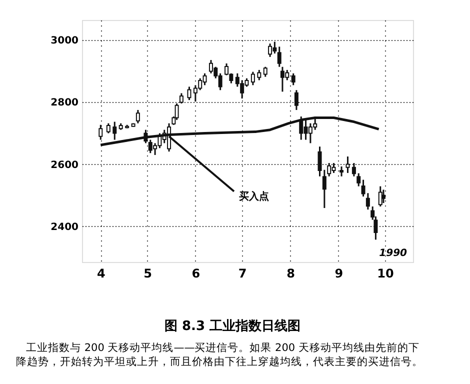 Image resolution: width=470 pixels, height=384 pixels. What do you see at coordinates (64, 103) in the screenshot?
I see `y-tick-label: 2800` at bounding box center [64, 103].